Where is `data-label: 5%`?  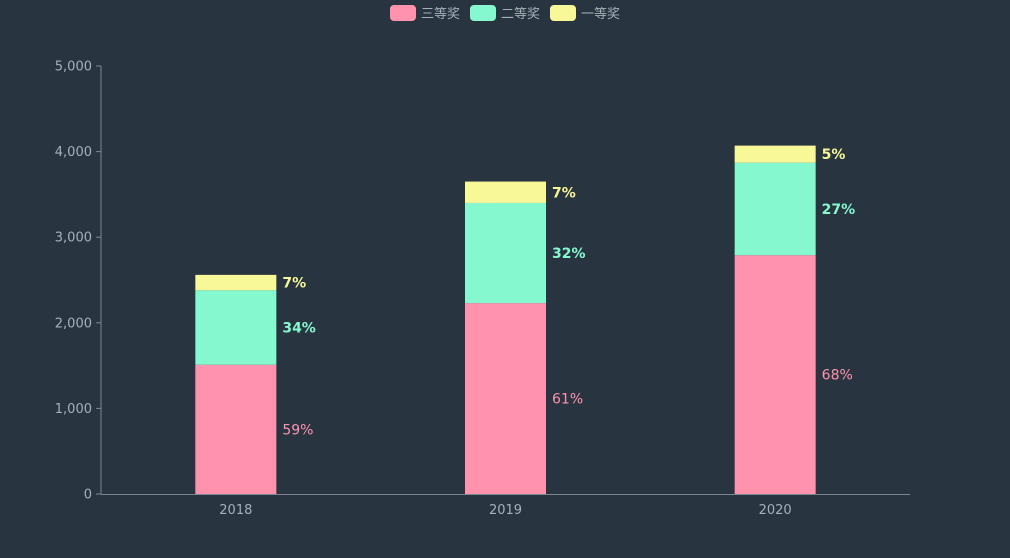
data-label: 5% is located at coordinates (834, 155).